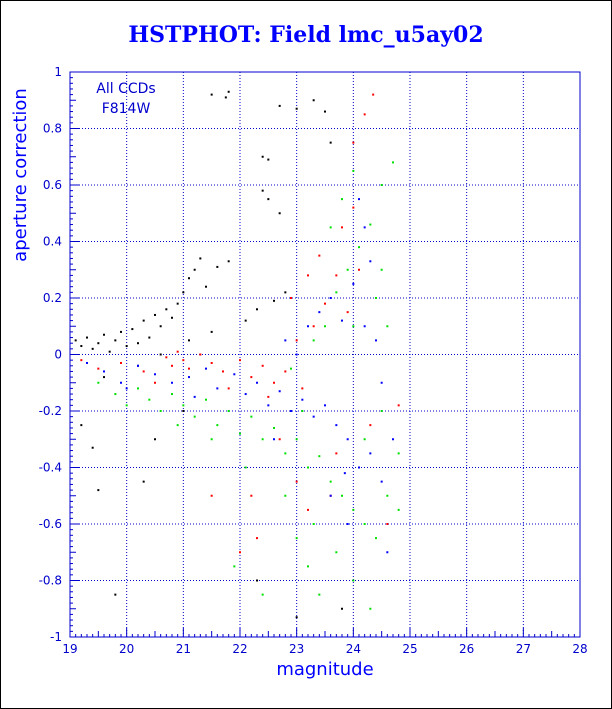 The height and width of the screenshot is (709, 612). I want to click on annotation-ccds: All CCDs, so click(125, 89).